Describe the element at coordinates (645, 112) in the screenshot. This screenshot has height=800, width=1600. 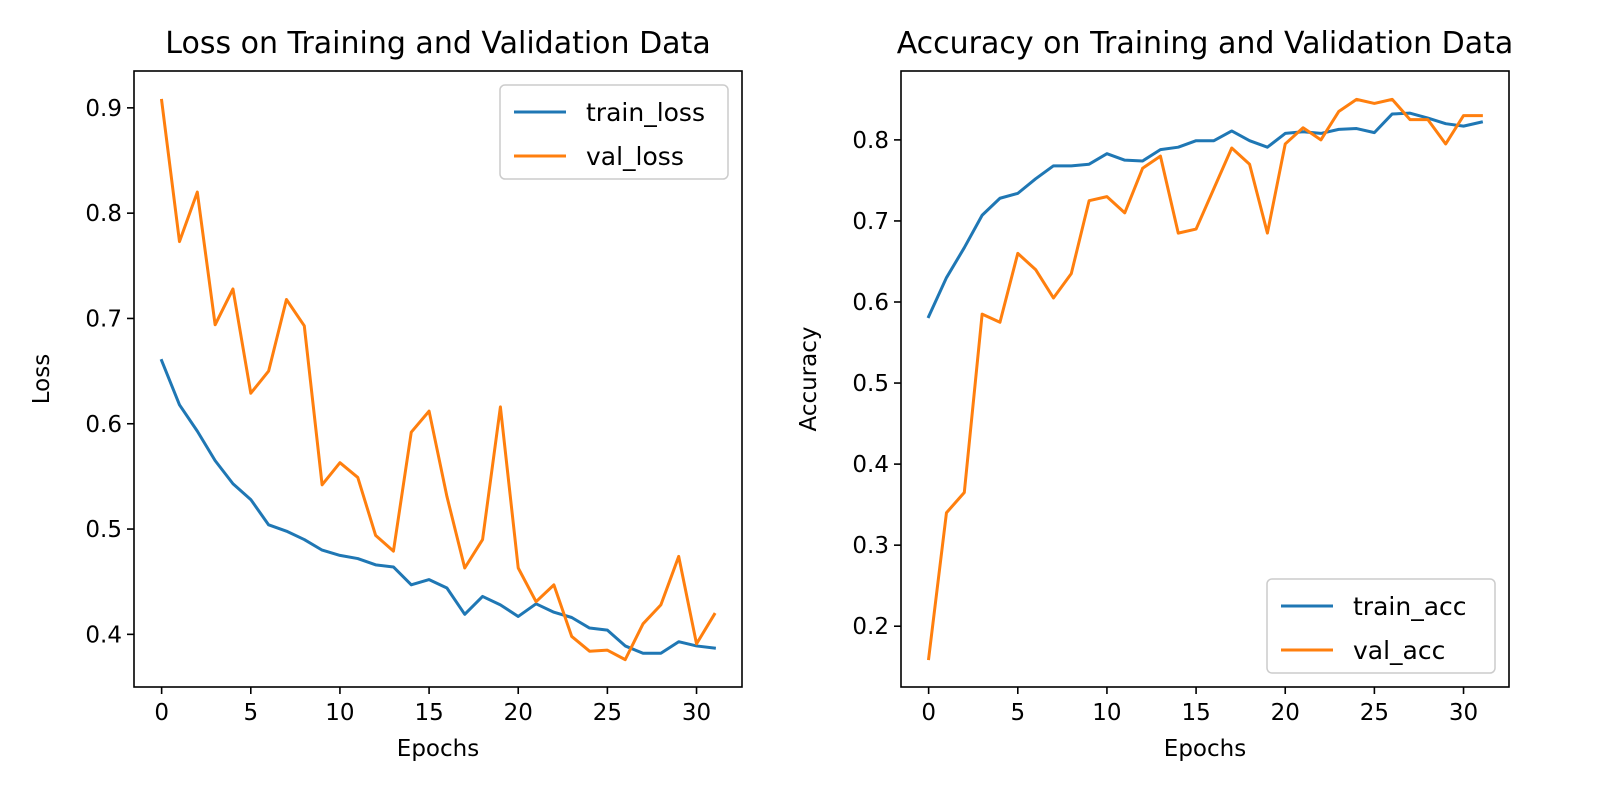
I see `legend-label-train_loss: train_loss` at that location.